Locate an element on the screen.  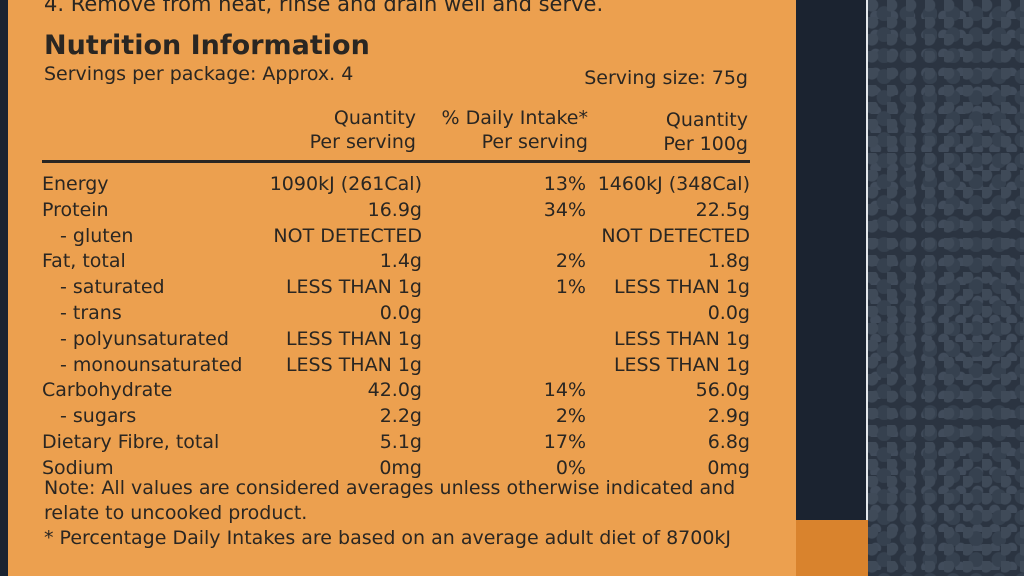
header-quantity-per-serving: Quantity Per serving is located at coordinates (362, 130).